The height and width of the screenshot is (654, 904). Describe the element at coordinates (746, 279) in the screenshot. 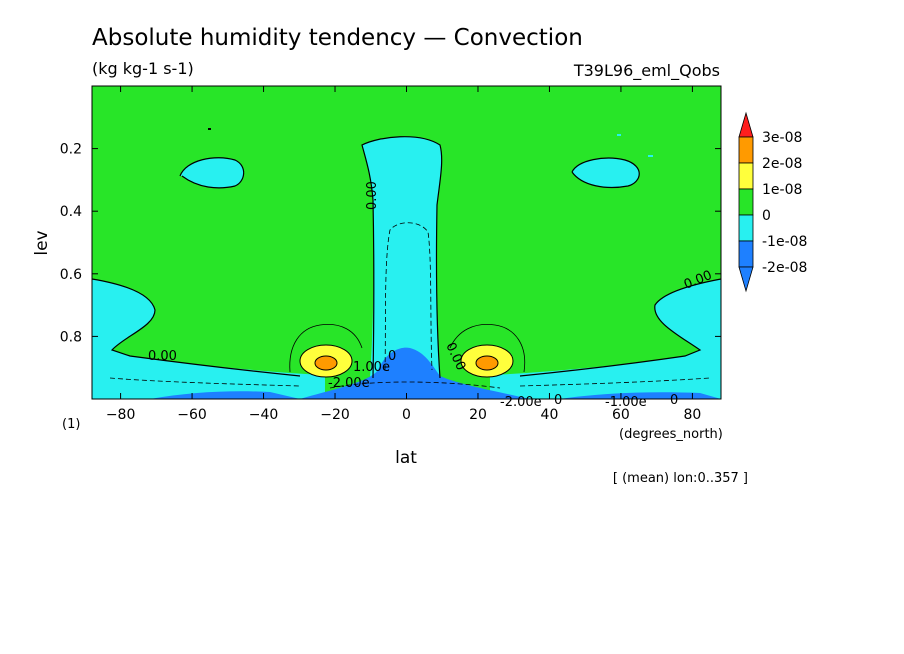

I see `colorbar-bottom-triangle` at that location.